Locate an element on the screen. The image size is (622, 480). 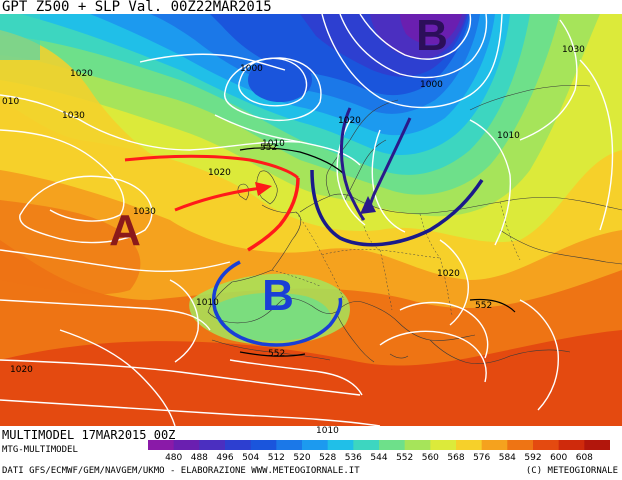
color-scale-tick-label: 496 is located at coordinates (224, 457).